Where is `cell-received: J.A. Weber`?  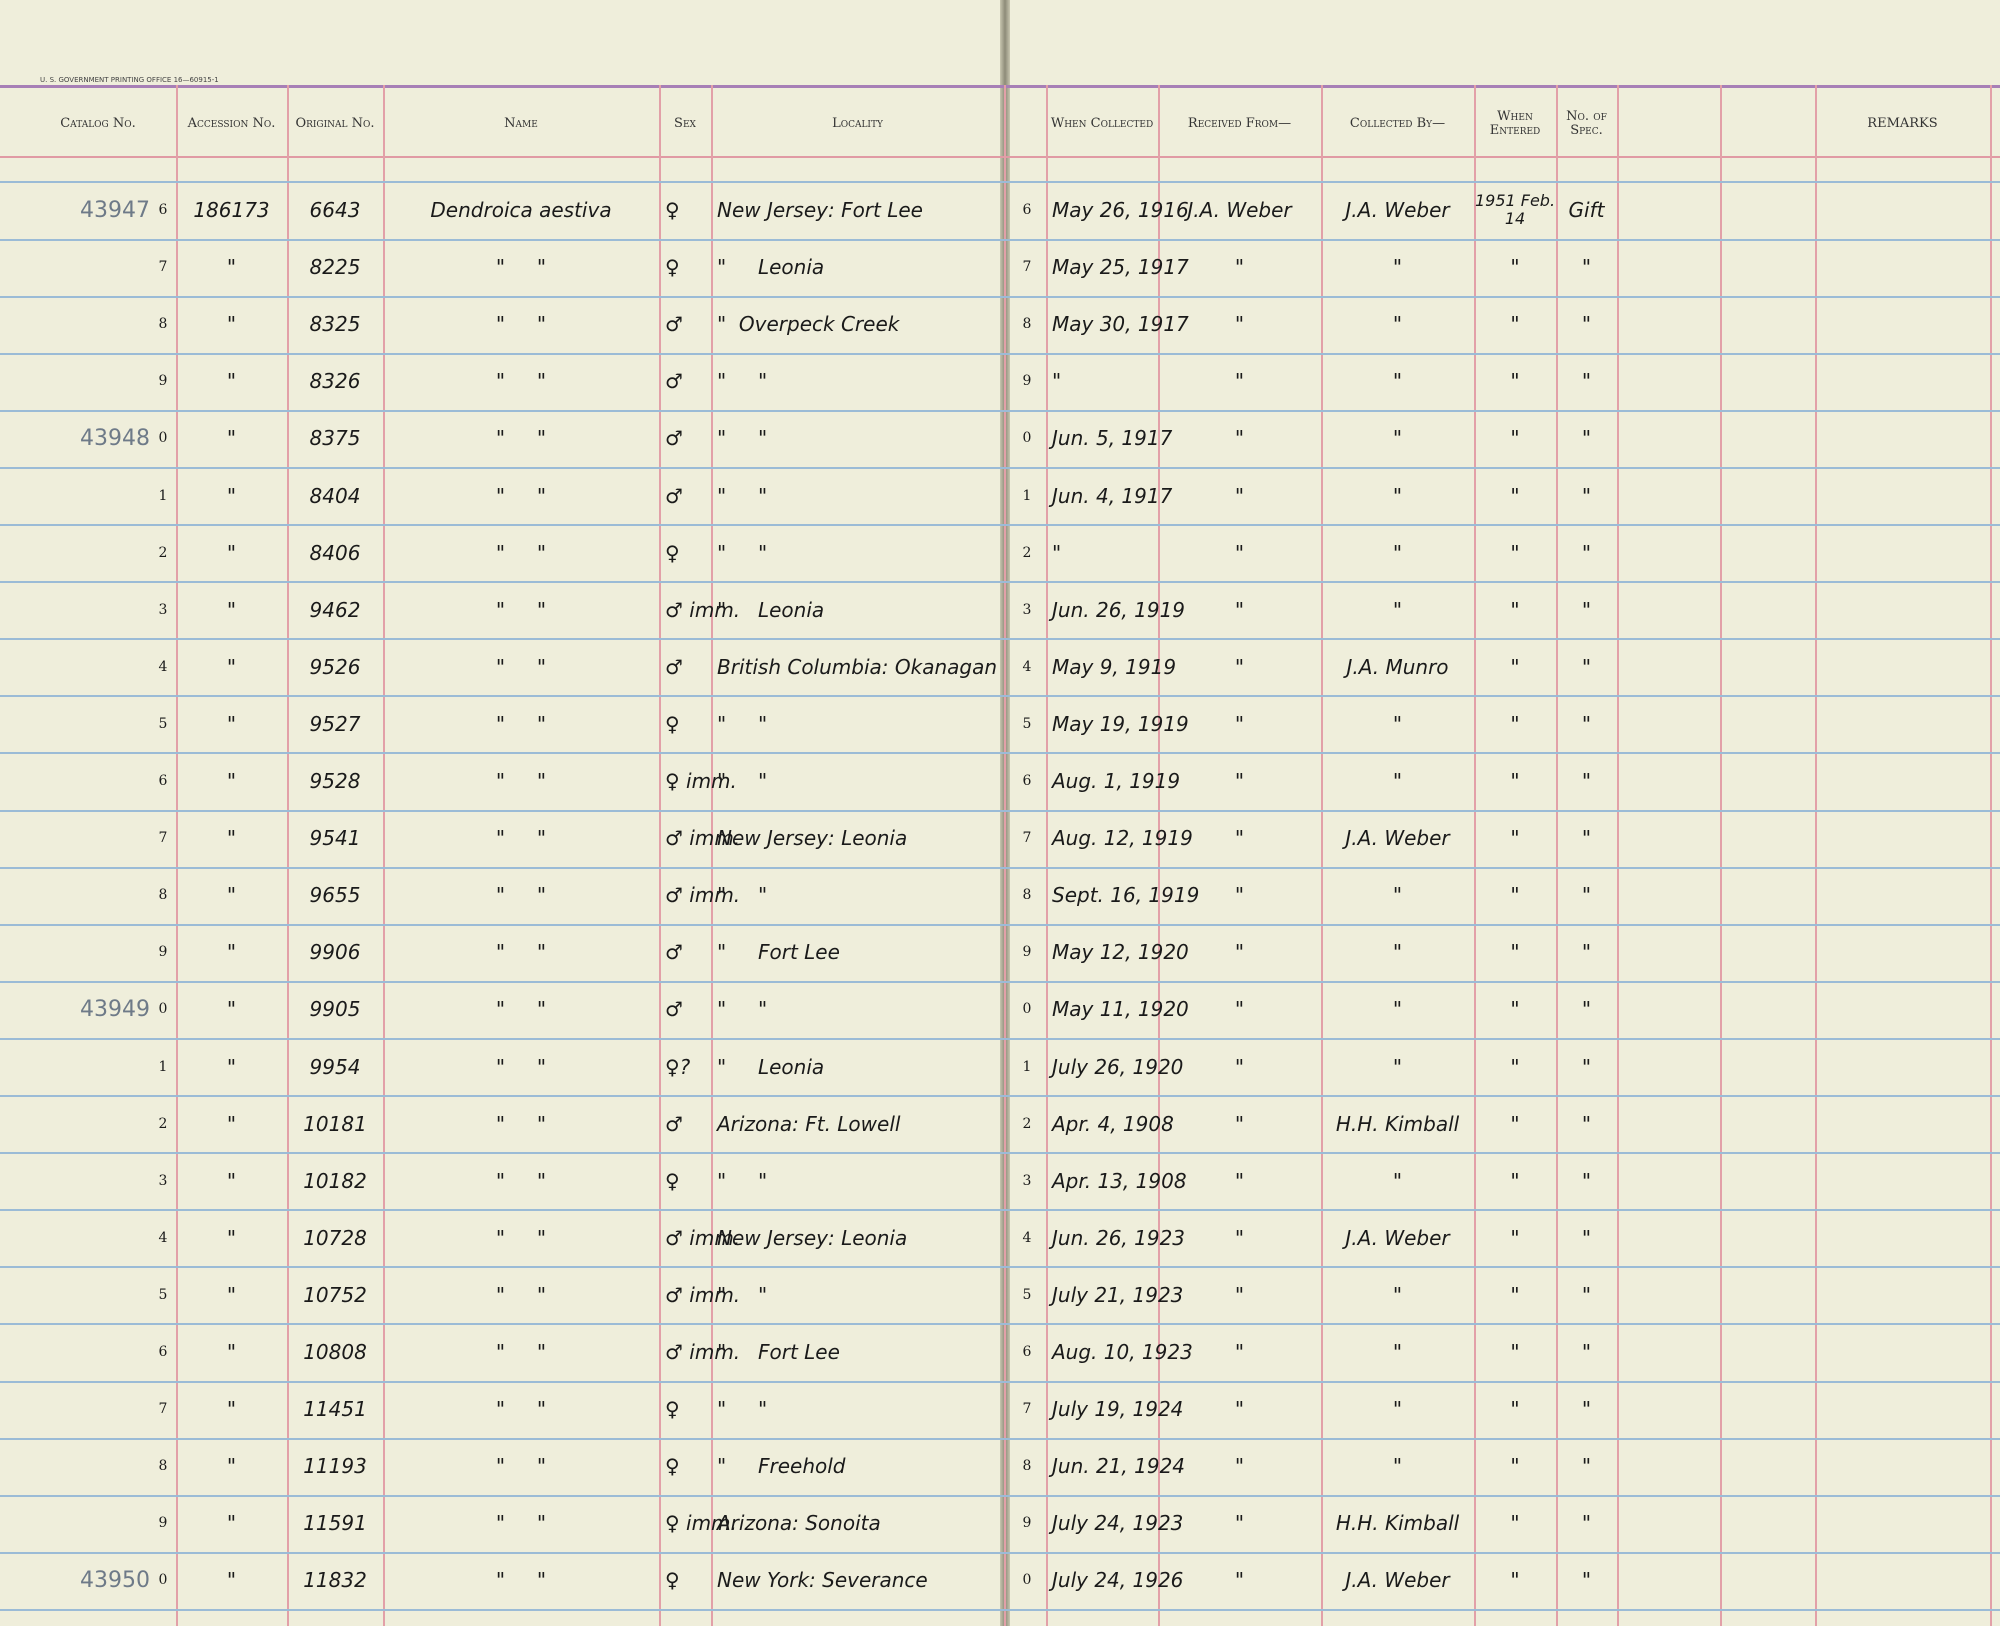 cell-received: J.A. Weber is located at coordinates (1239, 210).